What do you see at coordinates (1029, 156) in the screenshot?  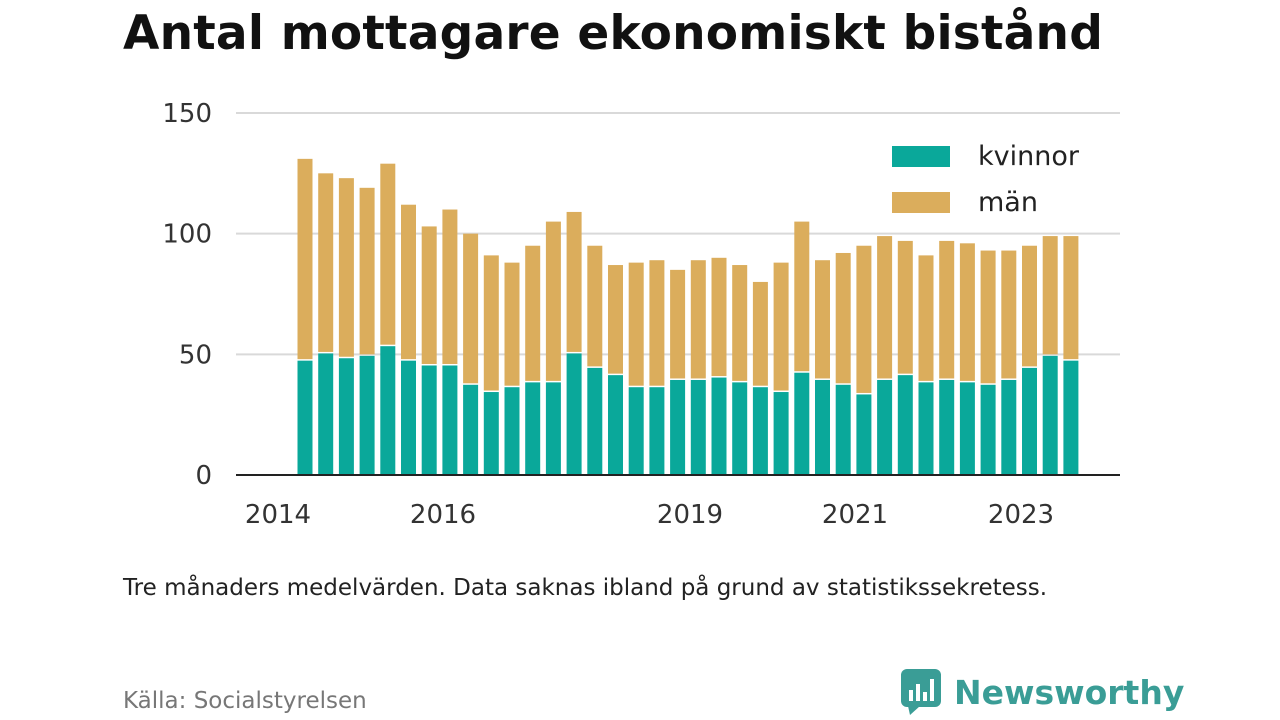 I see `legend-label: kvinnor` at bounding box center [1029, 156].